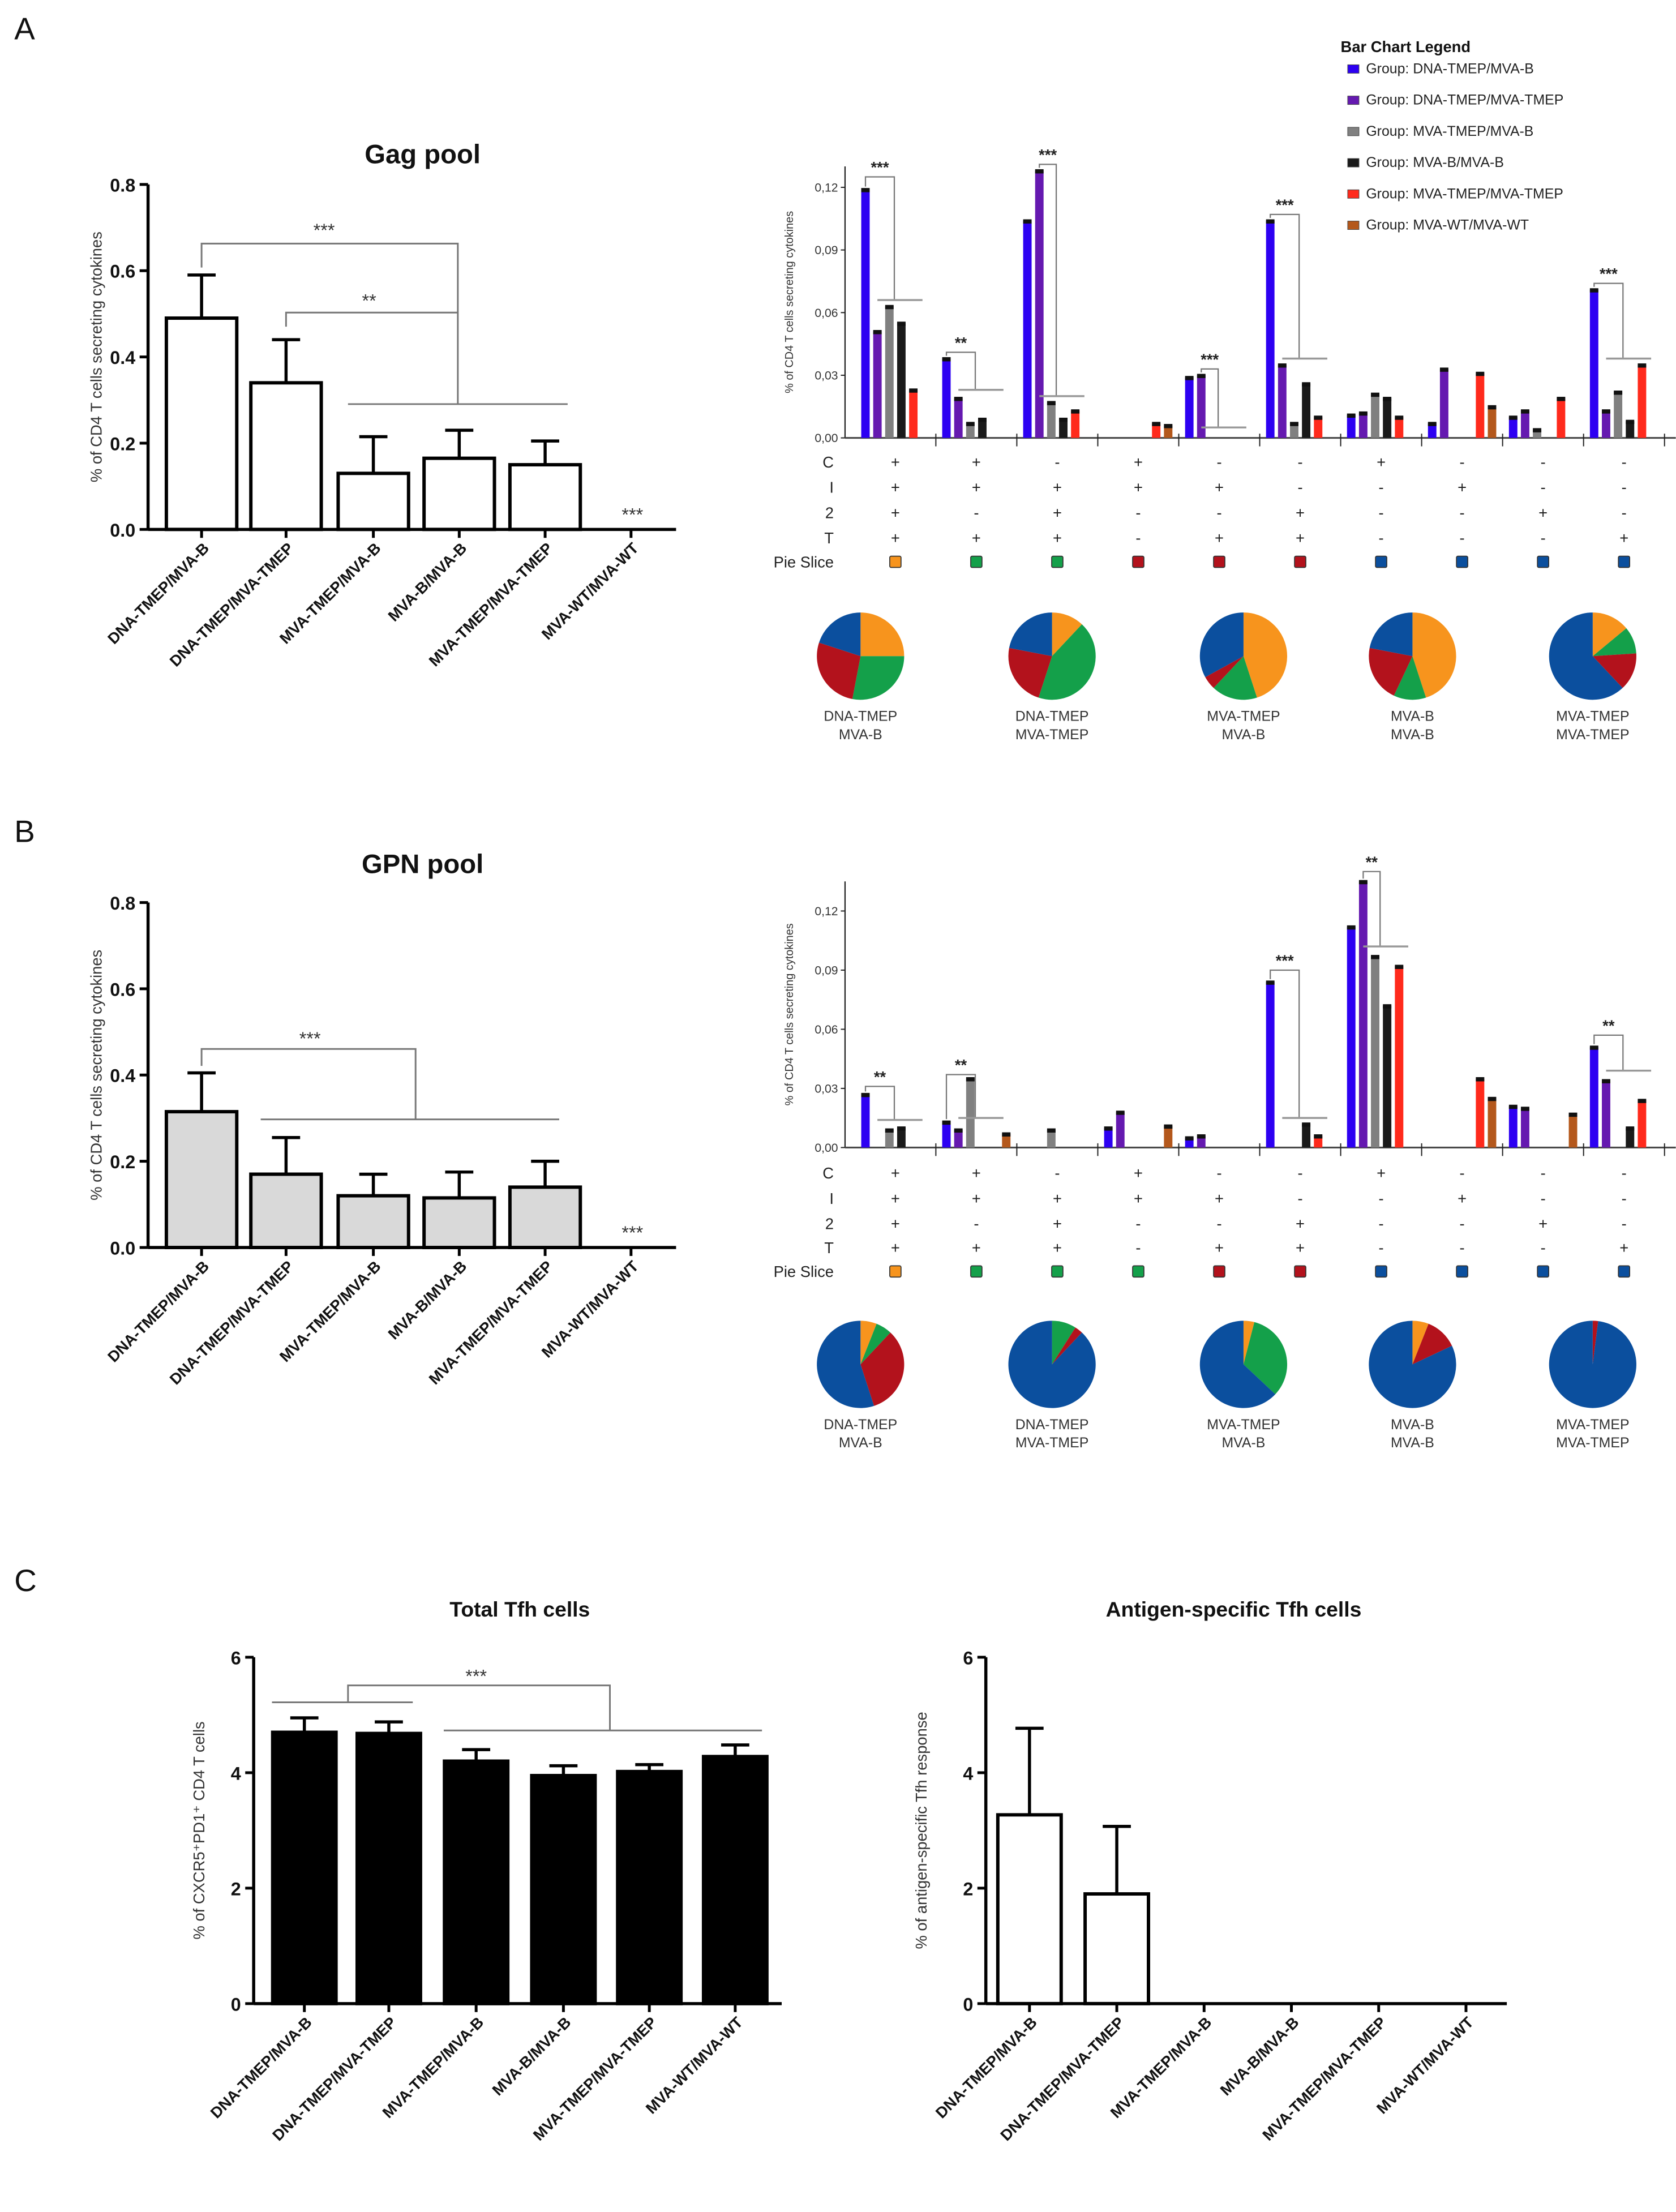  What do you see at coordinates (122, 1162) in the screenshot?
I see `y-tick-label: 0.2` at bounding box center [122, 1162].